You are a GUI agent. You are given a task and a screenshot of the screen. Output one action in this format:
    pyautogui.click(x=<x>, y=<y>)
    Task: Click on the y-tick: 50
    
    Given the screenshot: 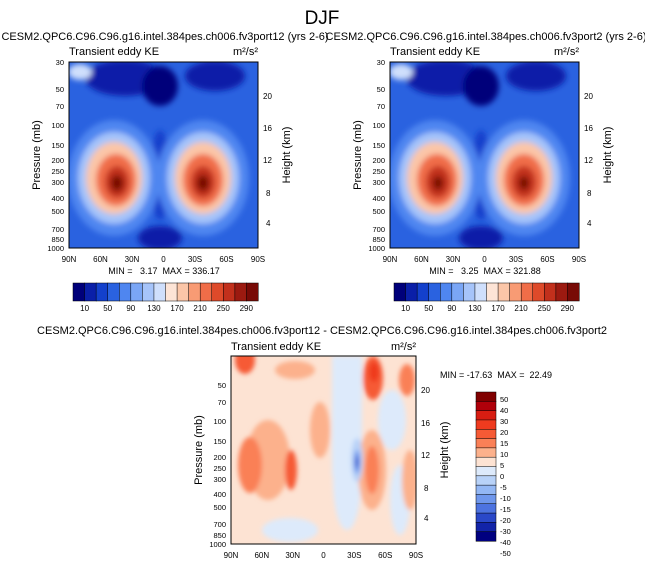 What is the action you would take?
    pyautogui.click(x=381, y=89)
    